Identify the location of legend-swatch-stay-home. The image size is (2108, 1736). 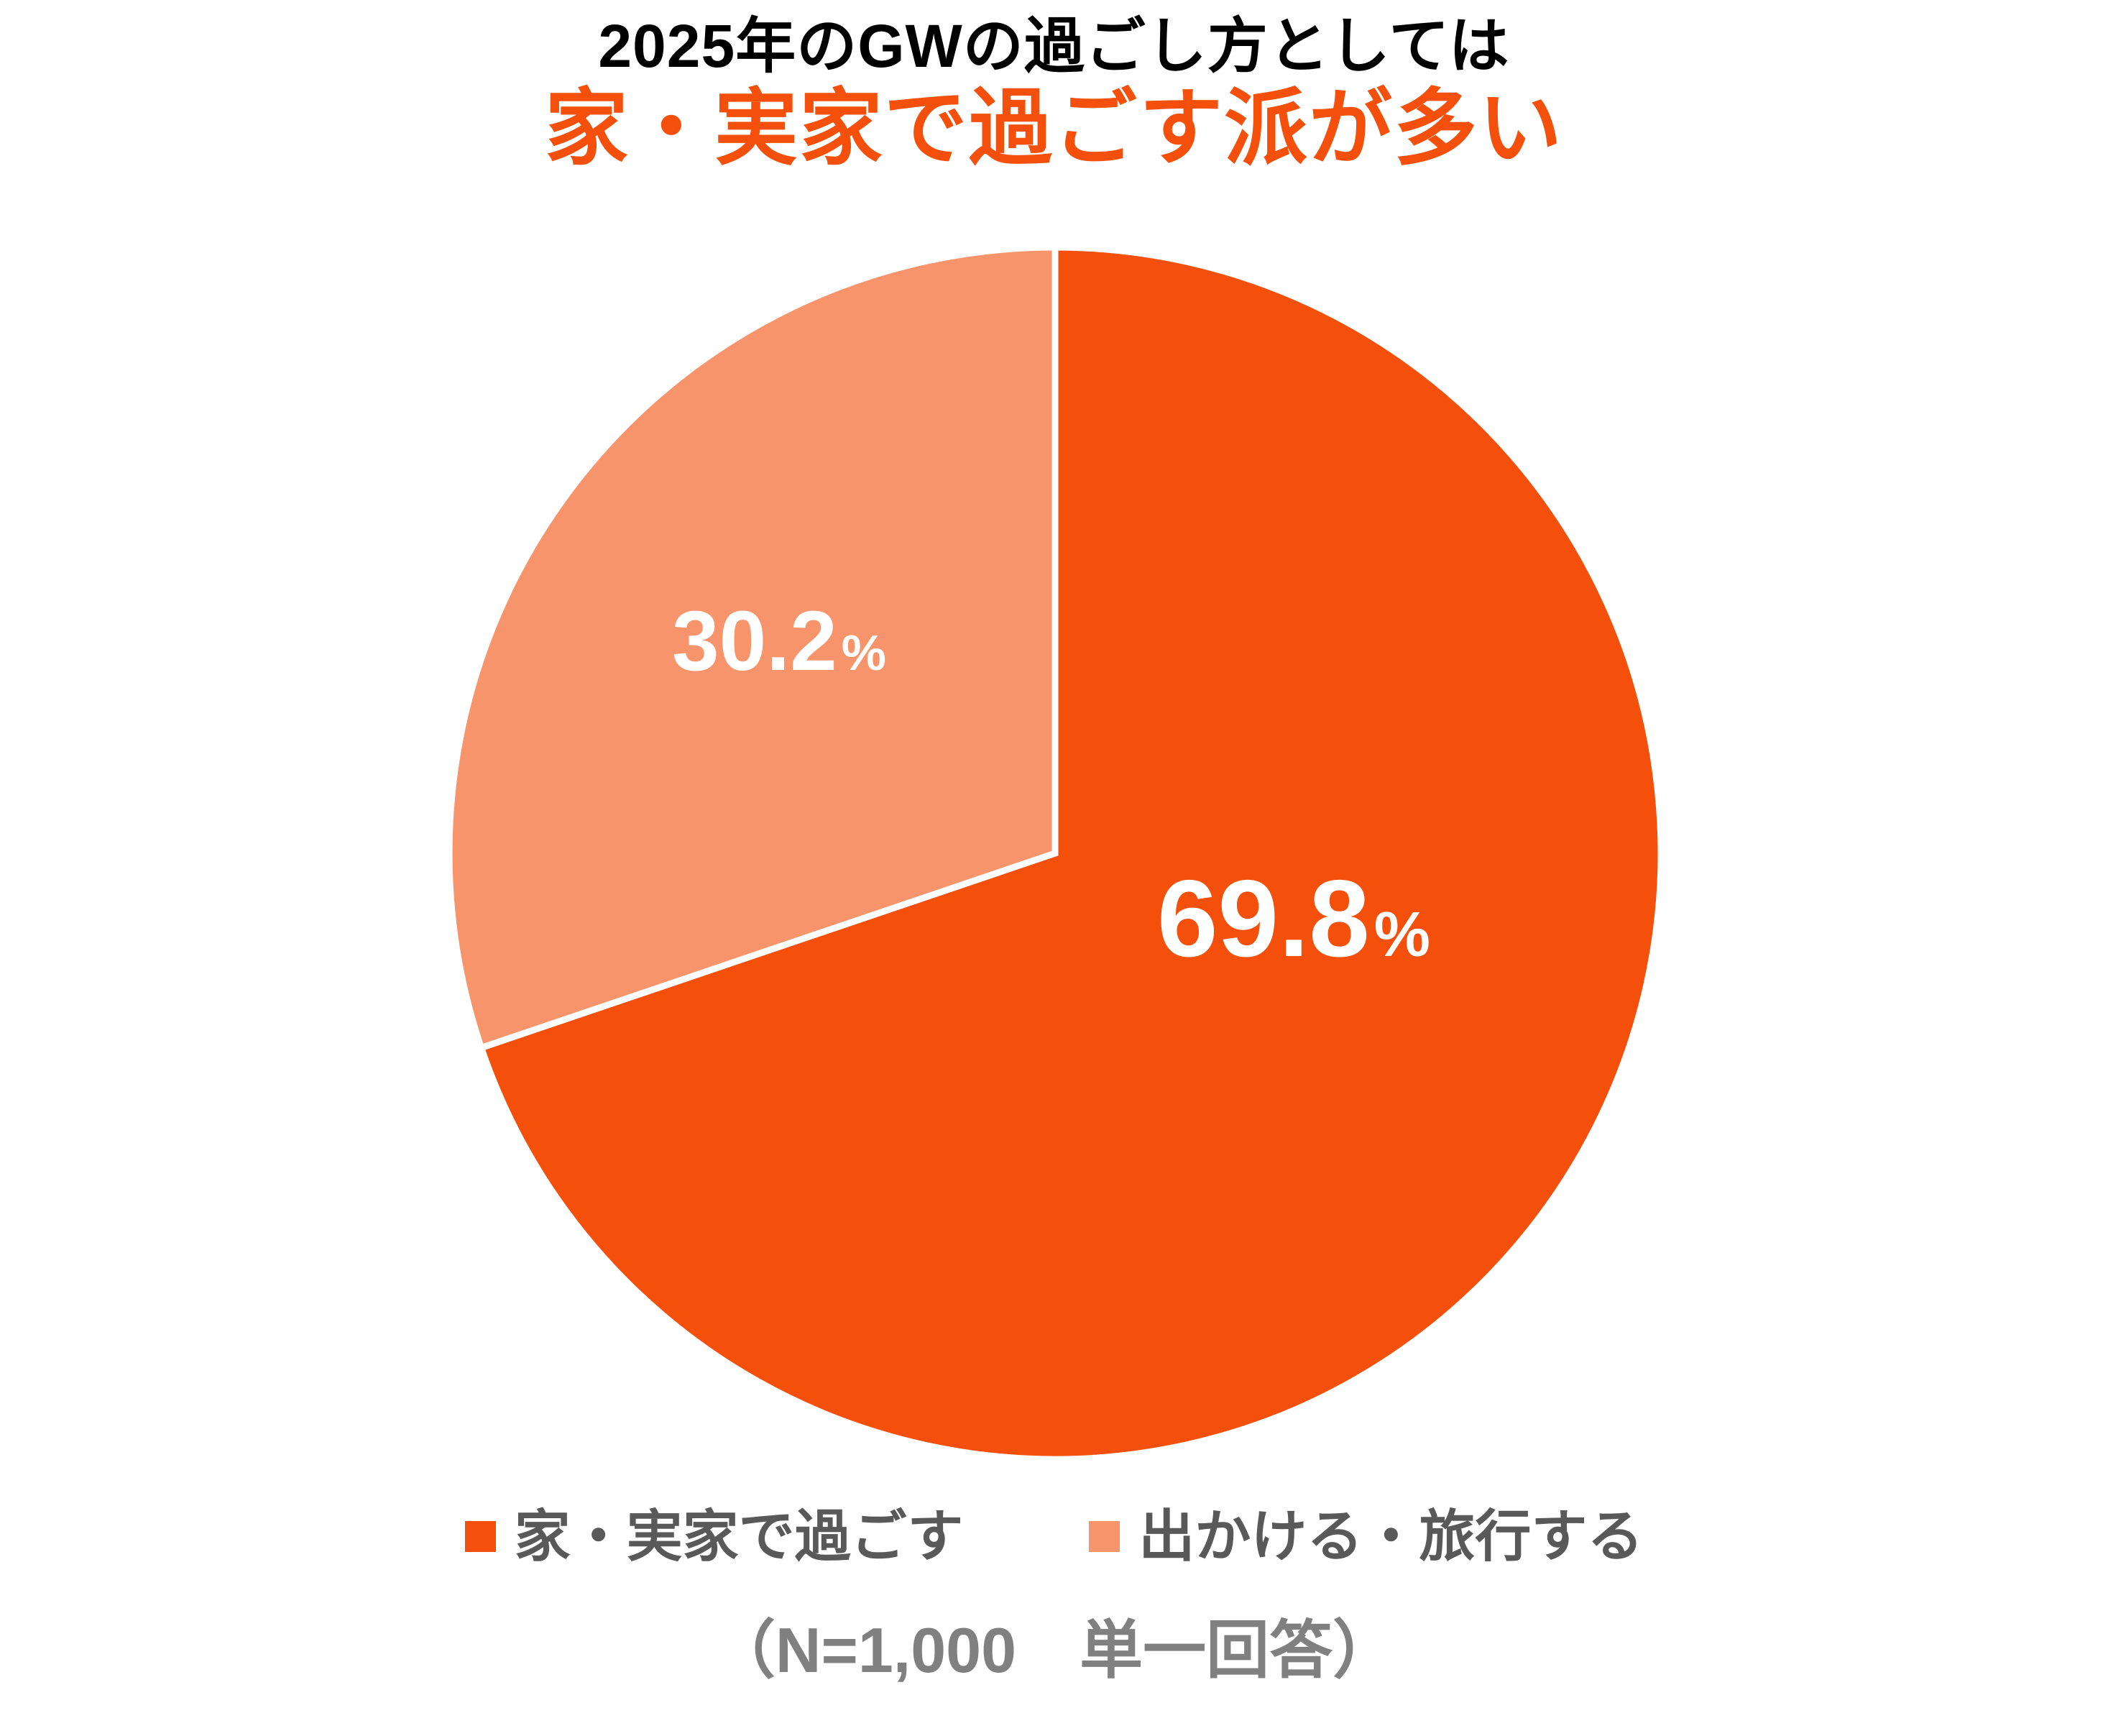
(480, 1536).